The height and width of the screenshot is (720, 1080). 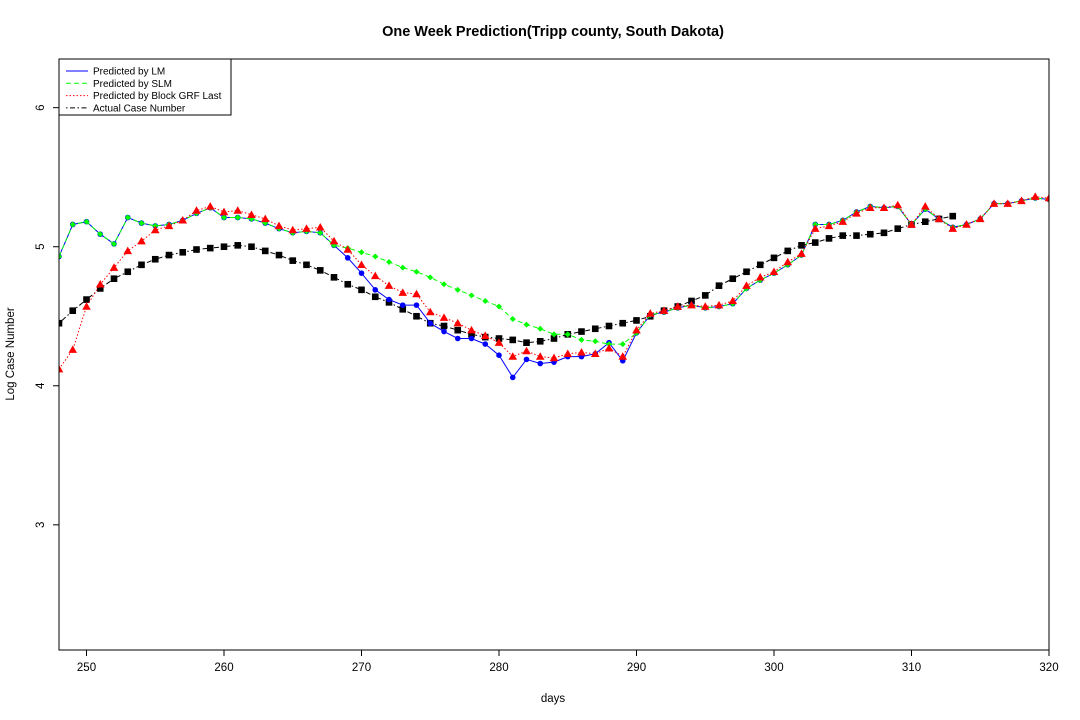 I want to click on legend-label: Predicted by LM, so click(x=129, y=72).